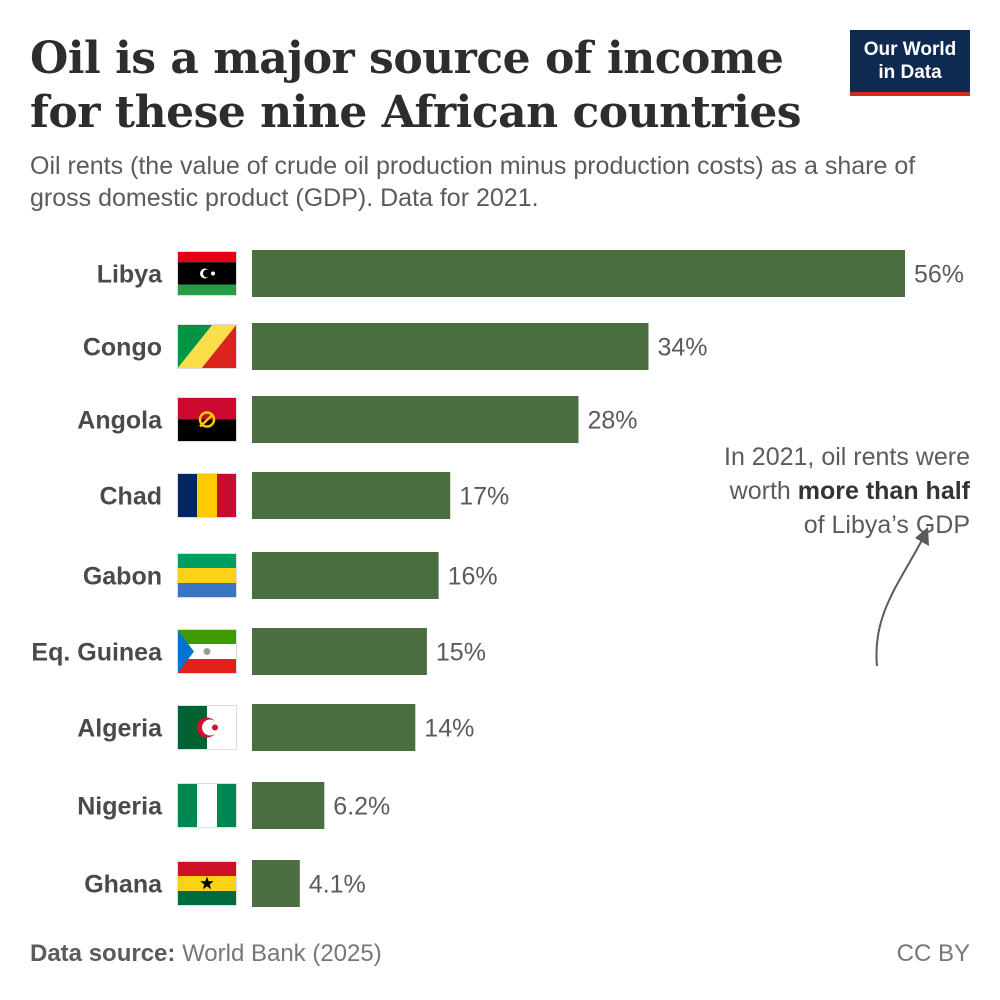 The height and width of the screenshot is (1000, 1000). Describe the element at coordinates (613, 421) in the screenshot. I see `value-label: 28%` at that location.